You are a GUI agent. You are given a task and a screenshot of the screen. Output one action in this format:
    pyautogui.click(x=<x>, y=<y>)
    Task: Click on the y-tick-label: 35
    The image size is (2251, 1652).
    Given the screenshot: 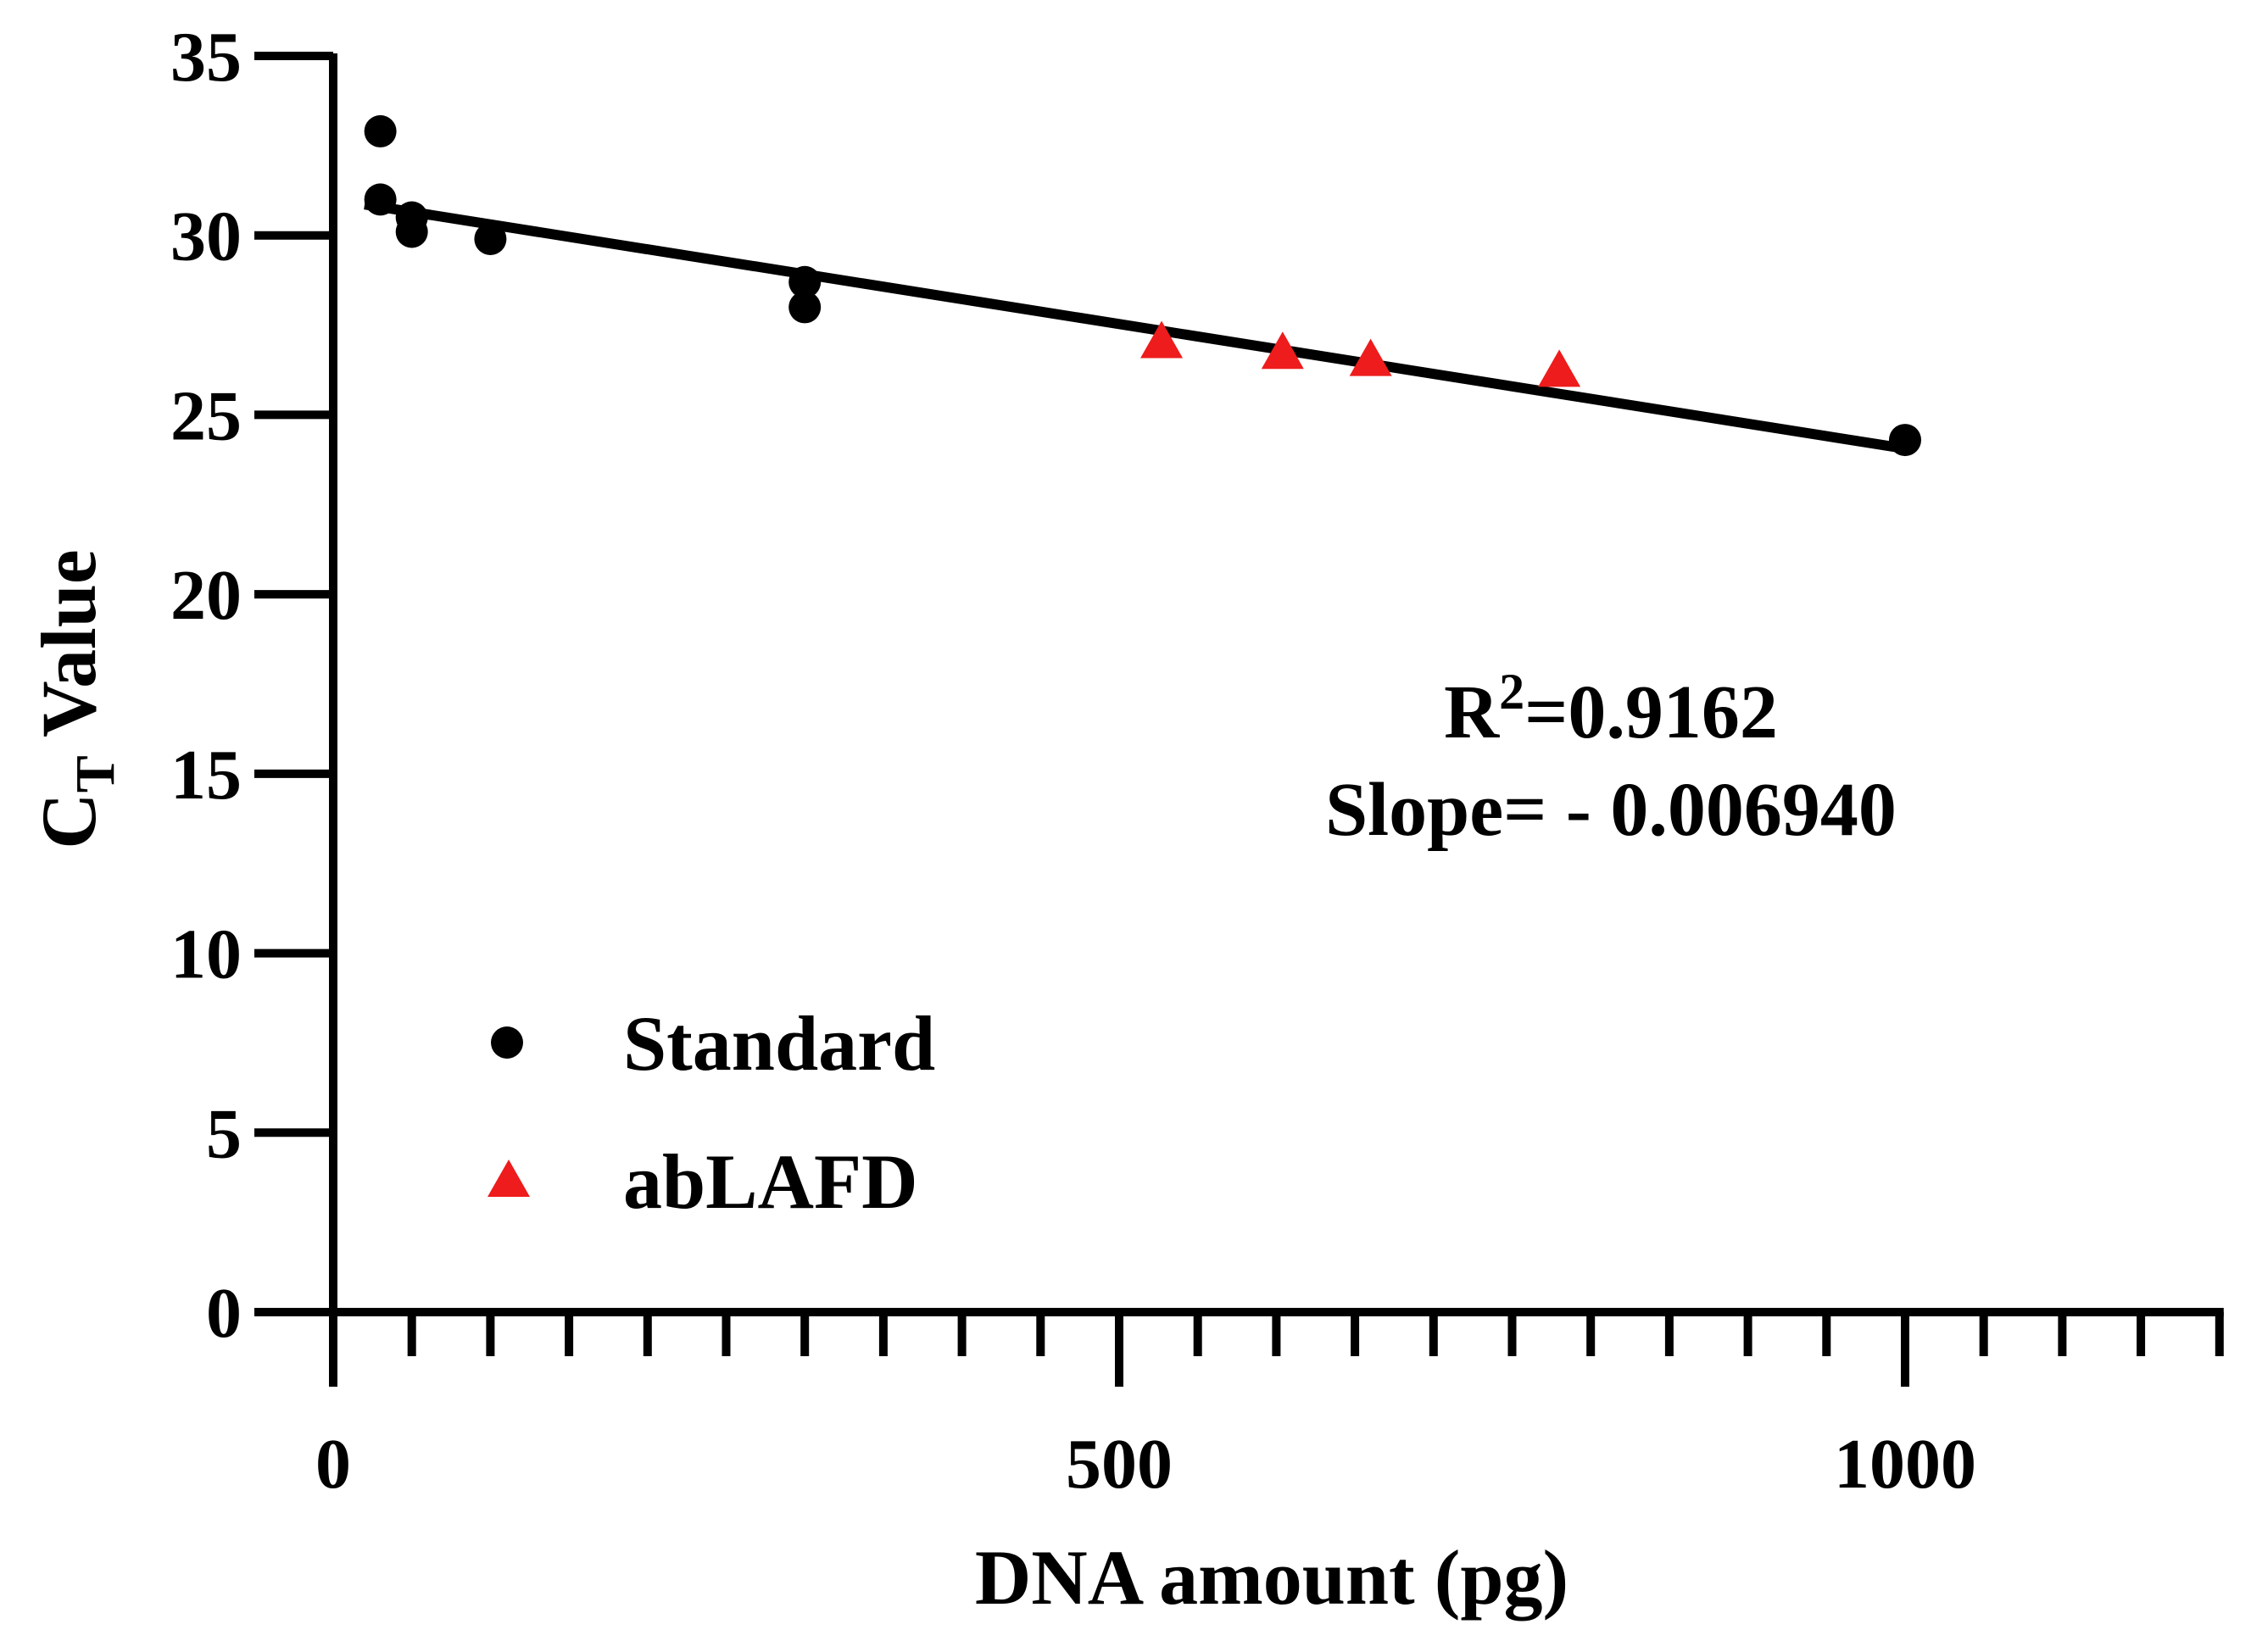 What is the action you would take?
    pyautogui.click(x=206, y=57)
    